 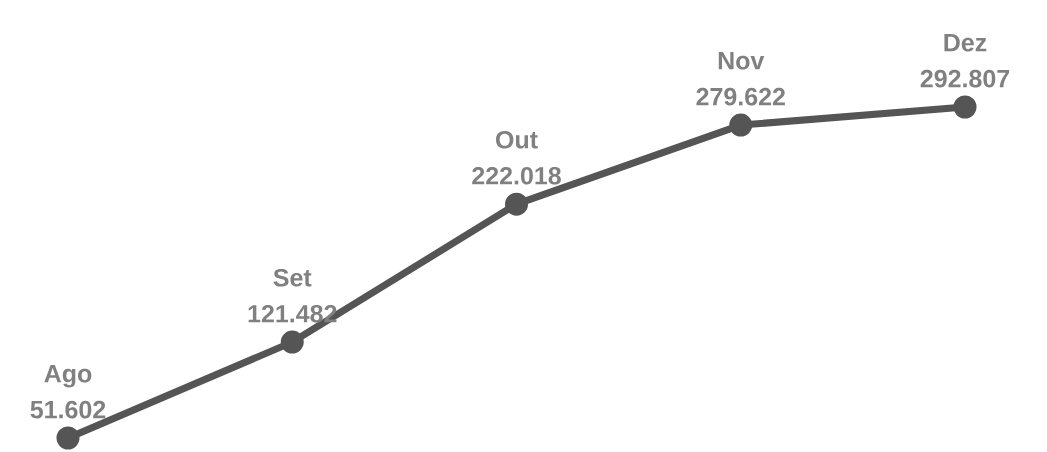 I want to click on x-tick-label: Dez, so click(x=965, y=43).